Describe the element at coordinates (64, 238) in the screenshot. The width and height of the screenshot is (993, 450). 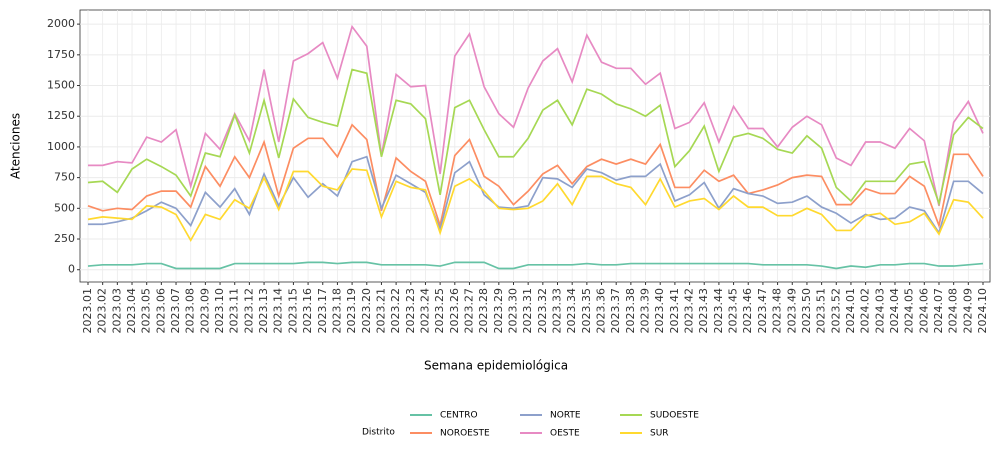
I see `y-tick-label: 250` at that location.